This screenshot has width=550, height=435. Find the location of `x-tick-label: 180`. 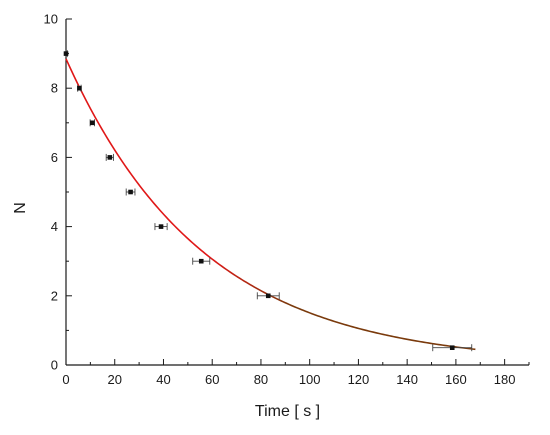

x-tick-label: 180 is located at coordinates (505, 379).